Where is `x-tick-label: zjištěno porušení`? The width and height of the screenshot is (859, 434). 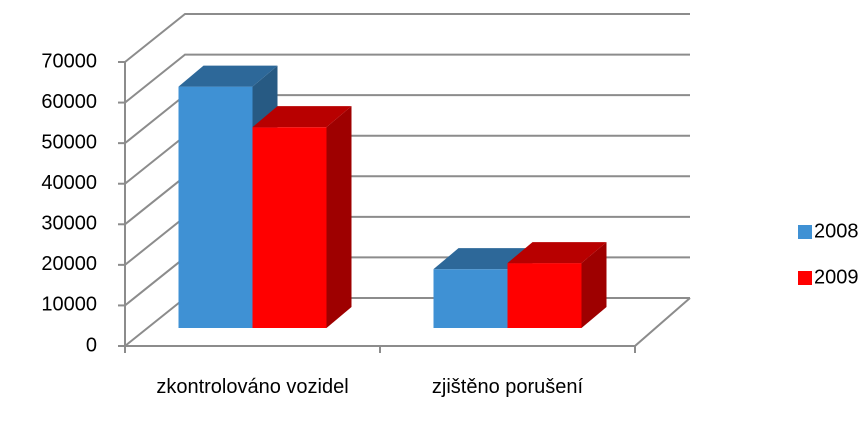 x-tick-label: zjištěno porušení is located at coordinates (507, 387).